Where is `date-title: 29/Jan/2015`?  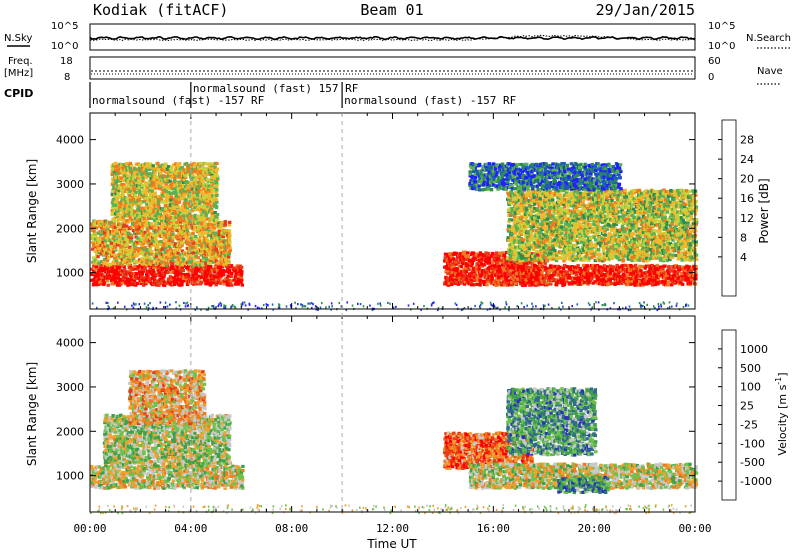 date-title: 29/Jan/2015 is located at coordinates (645, 10).